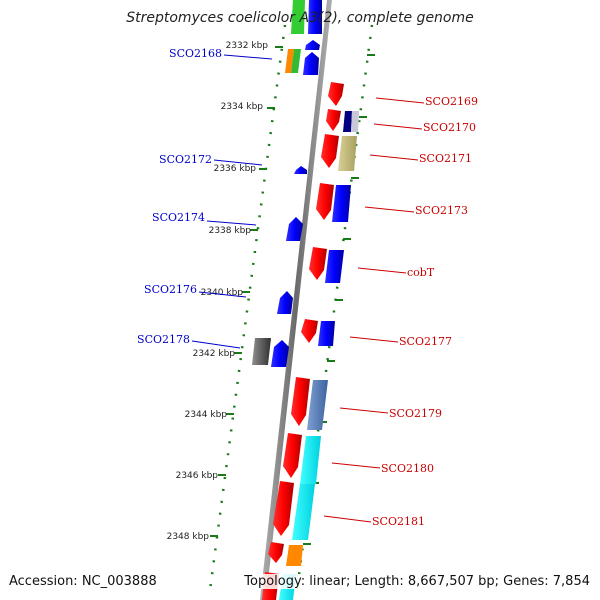 The width and height of the screenshot is (600, 600). I want to click on accession-text: Accession: NC_003888, so click(83, 581).